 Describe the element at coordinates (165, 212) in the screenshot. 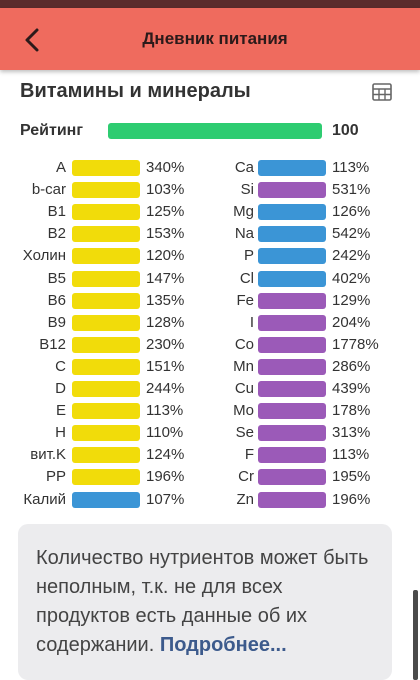

I see `nutrient-percent: 125%` at that location.